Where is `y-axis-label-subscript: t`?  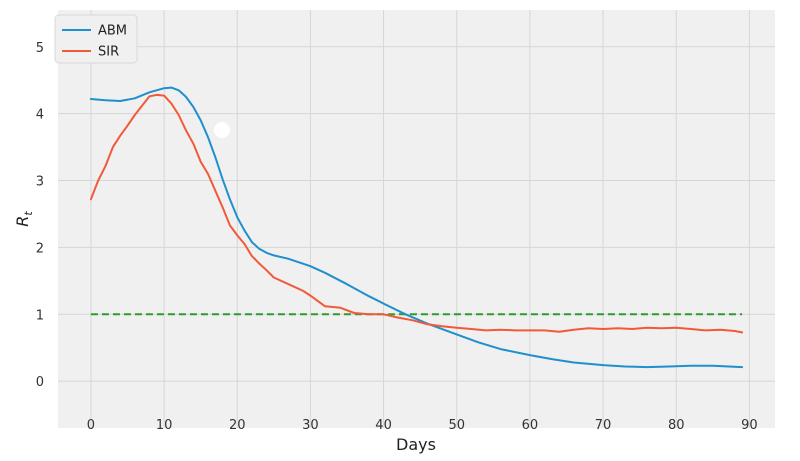
y-axis-label-subscript: t is located at coordinates (28, 213).